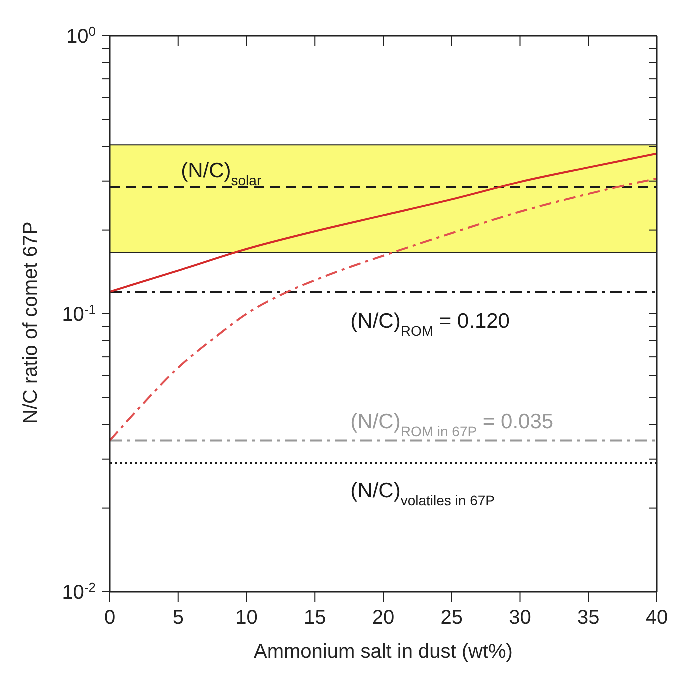 The height and width of the screenshot is (684, 683). I want to click on x-tick-label: 20, so click(383, 618).